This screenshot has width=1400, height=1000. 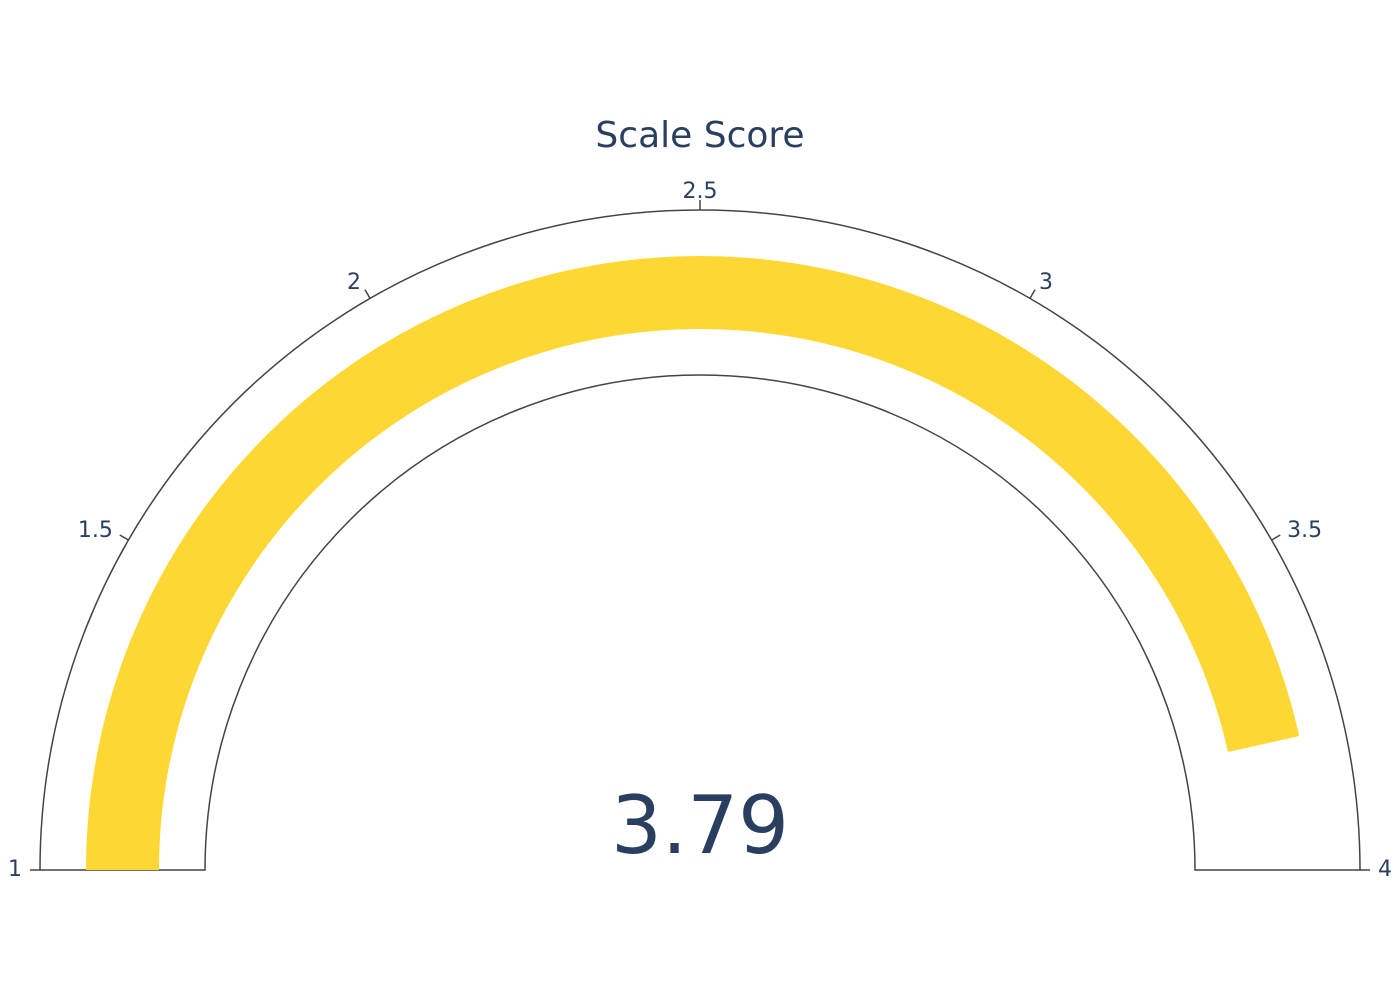 What do you see at coordinates (700, 191) in the screenshot?
I see `gauge-tick-label: 2.5` at bounding box center [700, 191].